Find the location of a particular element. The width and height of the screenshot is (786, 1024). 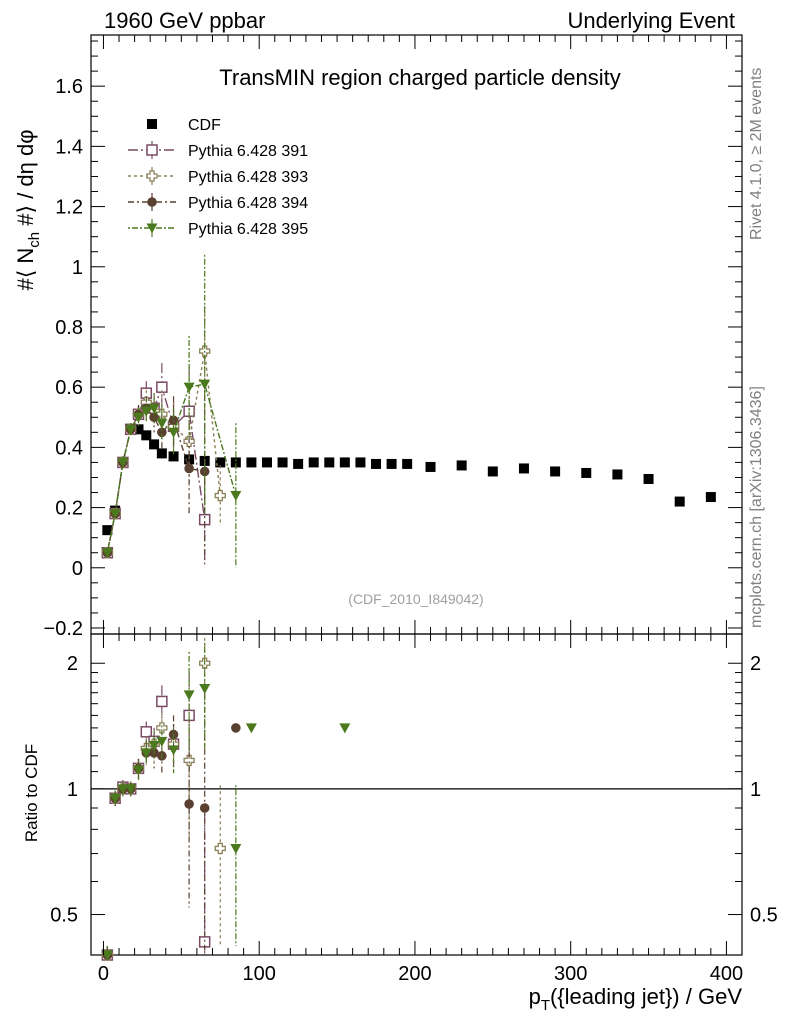

main-y-tick-label: 0.6 is located at coordinates (69, 388).